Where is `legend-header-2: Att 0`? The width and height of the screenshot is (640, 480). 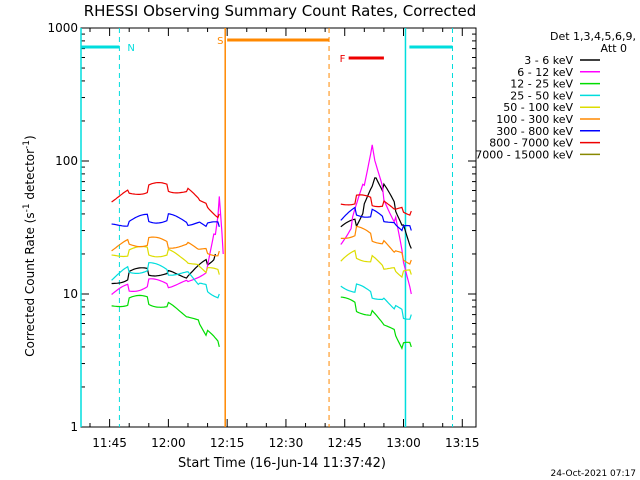
legend-header-2: Att 0 is located at coordinates (614, 48).